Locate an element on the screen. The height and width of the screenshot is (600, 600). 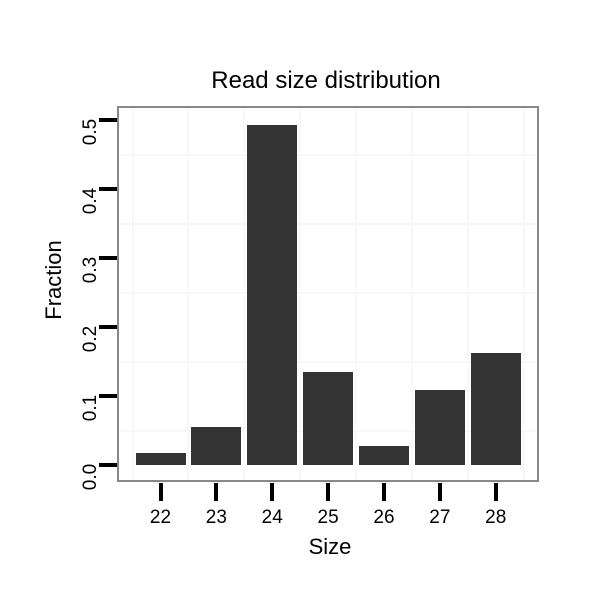
x-axis-tick-label: 25 is located at coordinates (328, 517).